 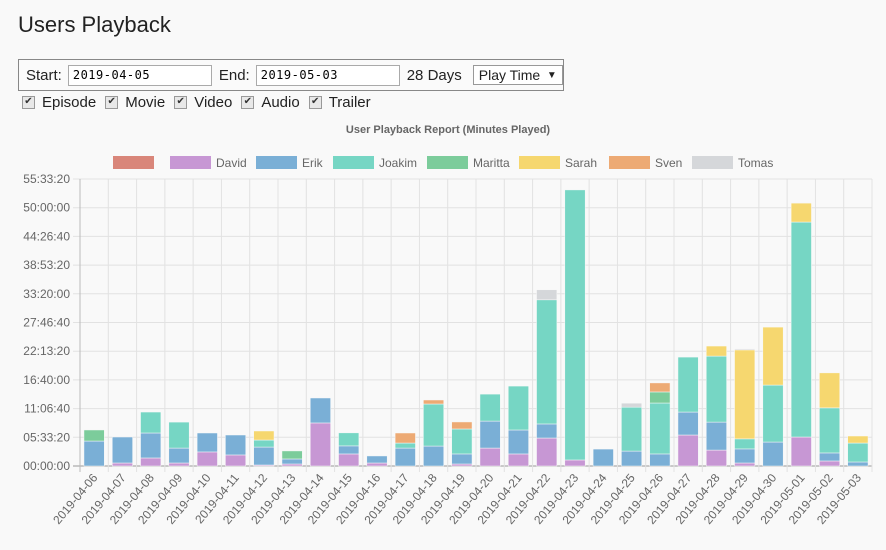 I want to click on checkbox-movie: ✔, so click(x=112, y=102).